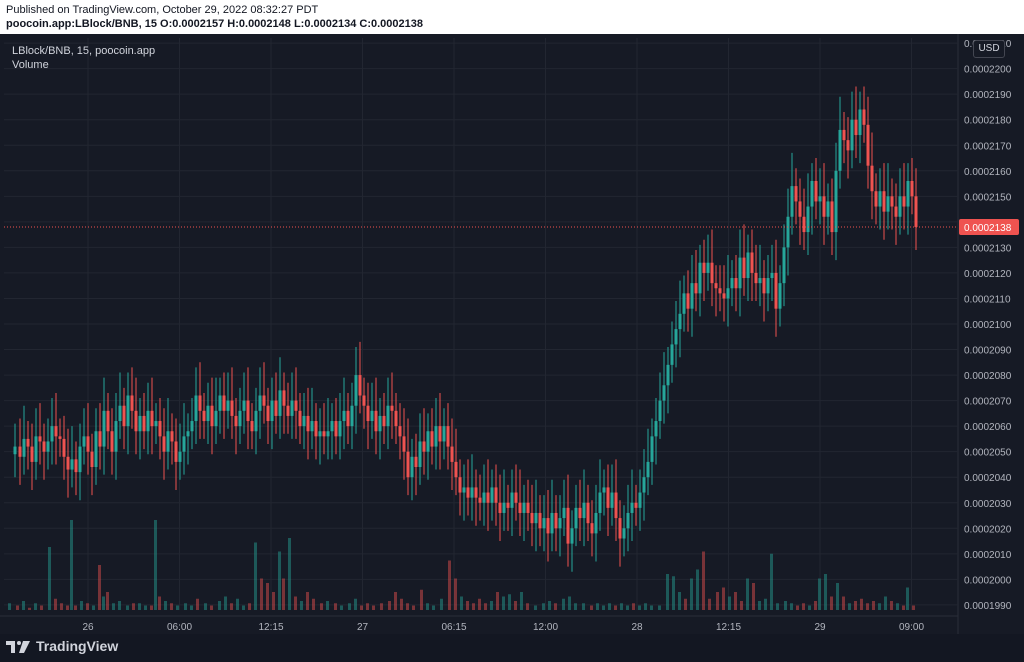 This screenshot has height=662, width=1024. I want to click on volume-legend: Volume, so click(30, 65).